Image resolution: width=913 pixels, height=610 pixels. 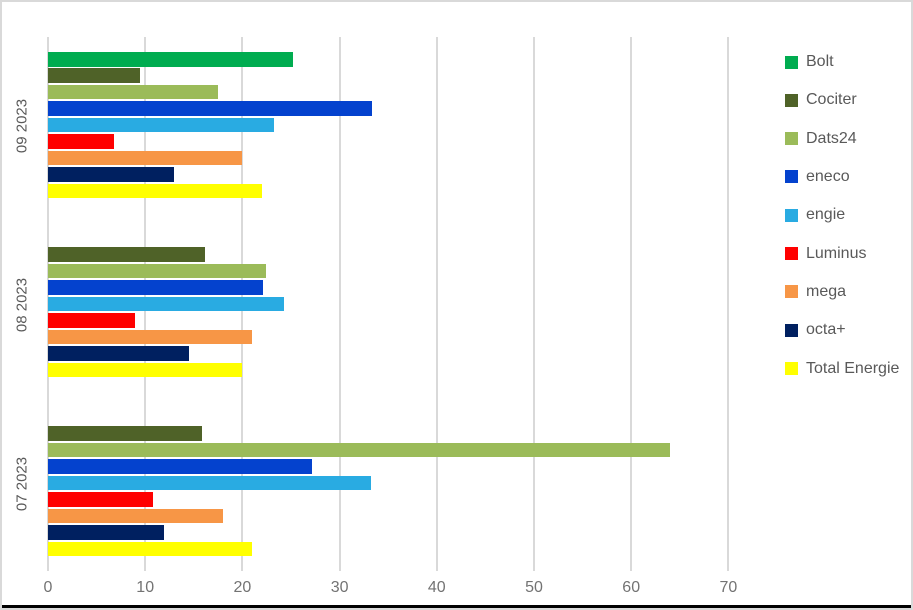 What do you see at coordinates (22, 126) in the screenshot?
I see `y-axis-category-label: 09 2023` at bounding box center [22, 126].